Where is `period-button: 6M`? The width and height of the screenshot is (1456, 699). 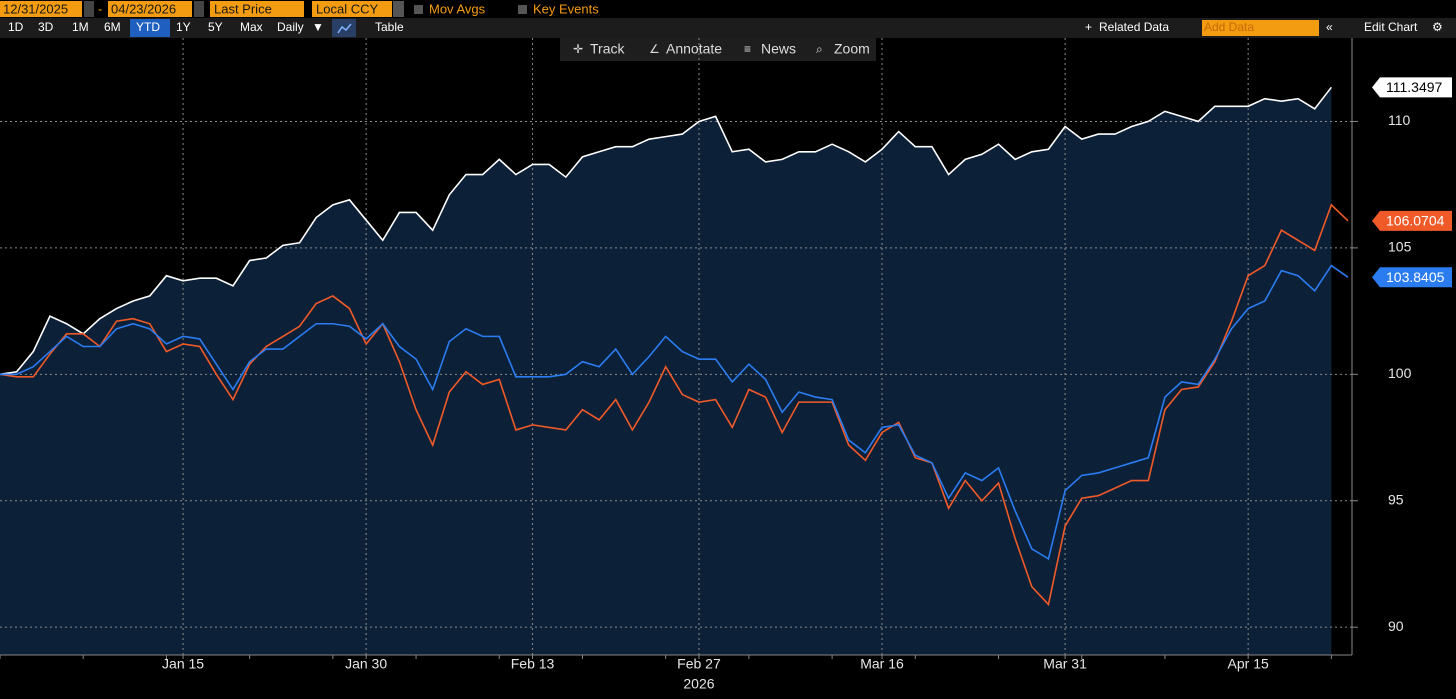
period-button: 6M is located at coordinates (112, 27).